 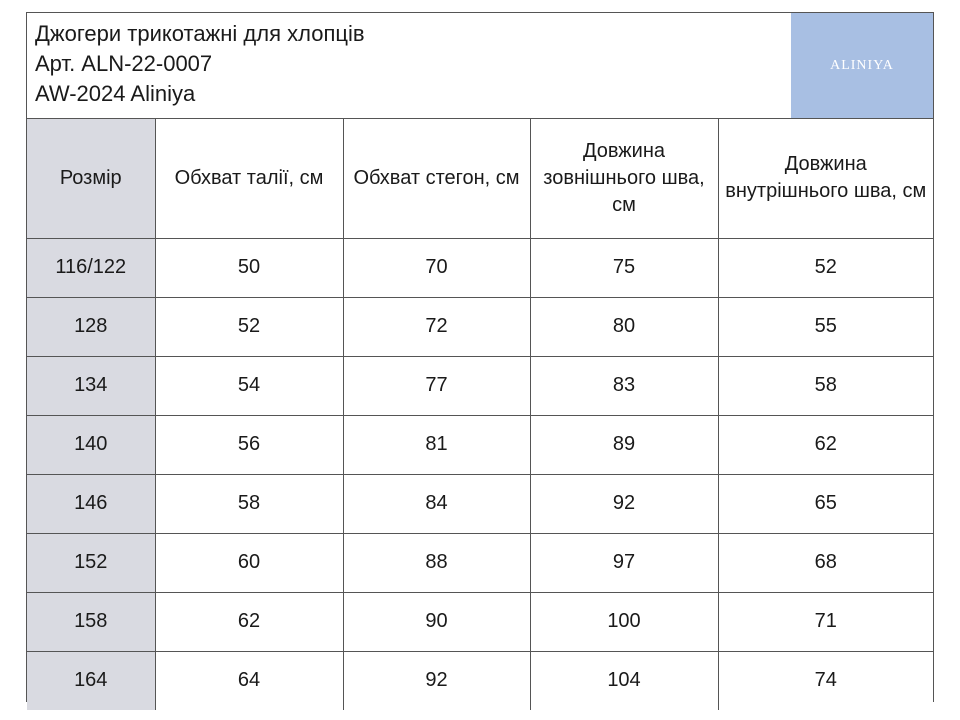 What do you see at coordinates (436, 503) in the screenshot?
I see `hip-cell: 84` at bounding box center [436, 503].